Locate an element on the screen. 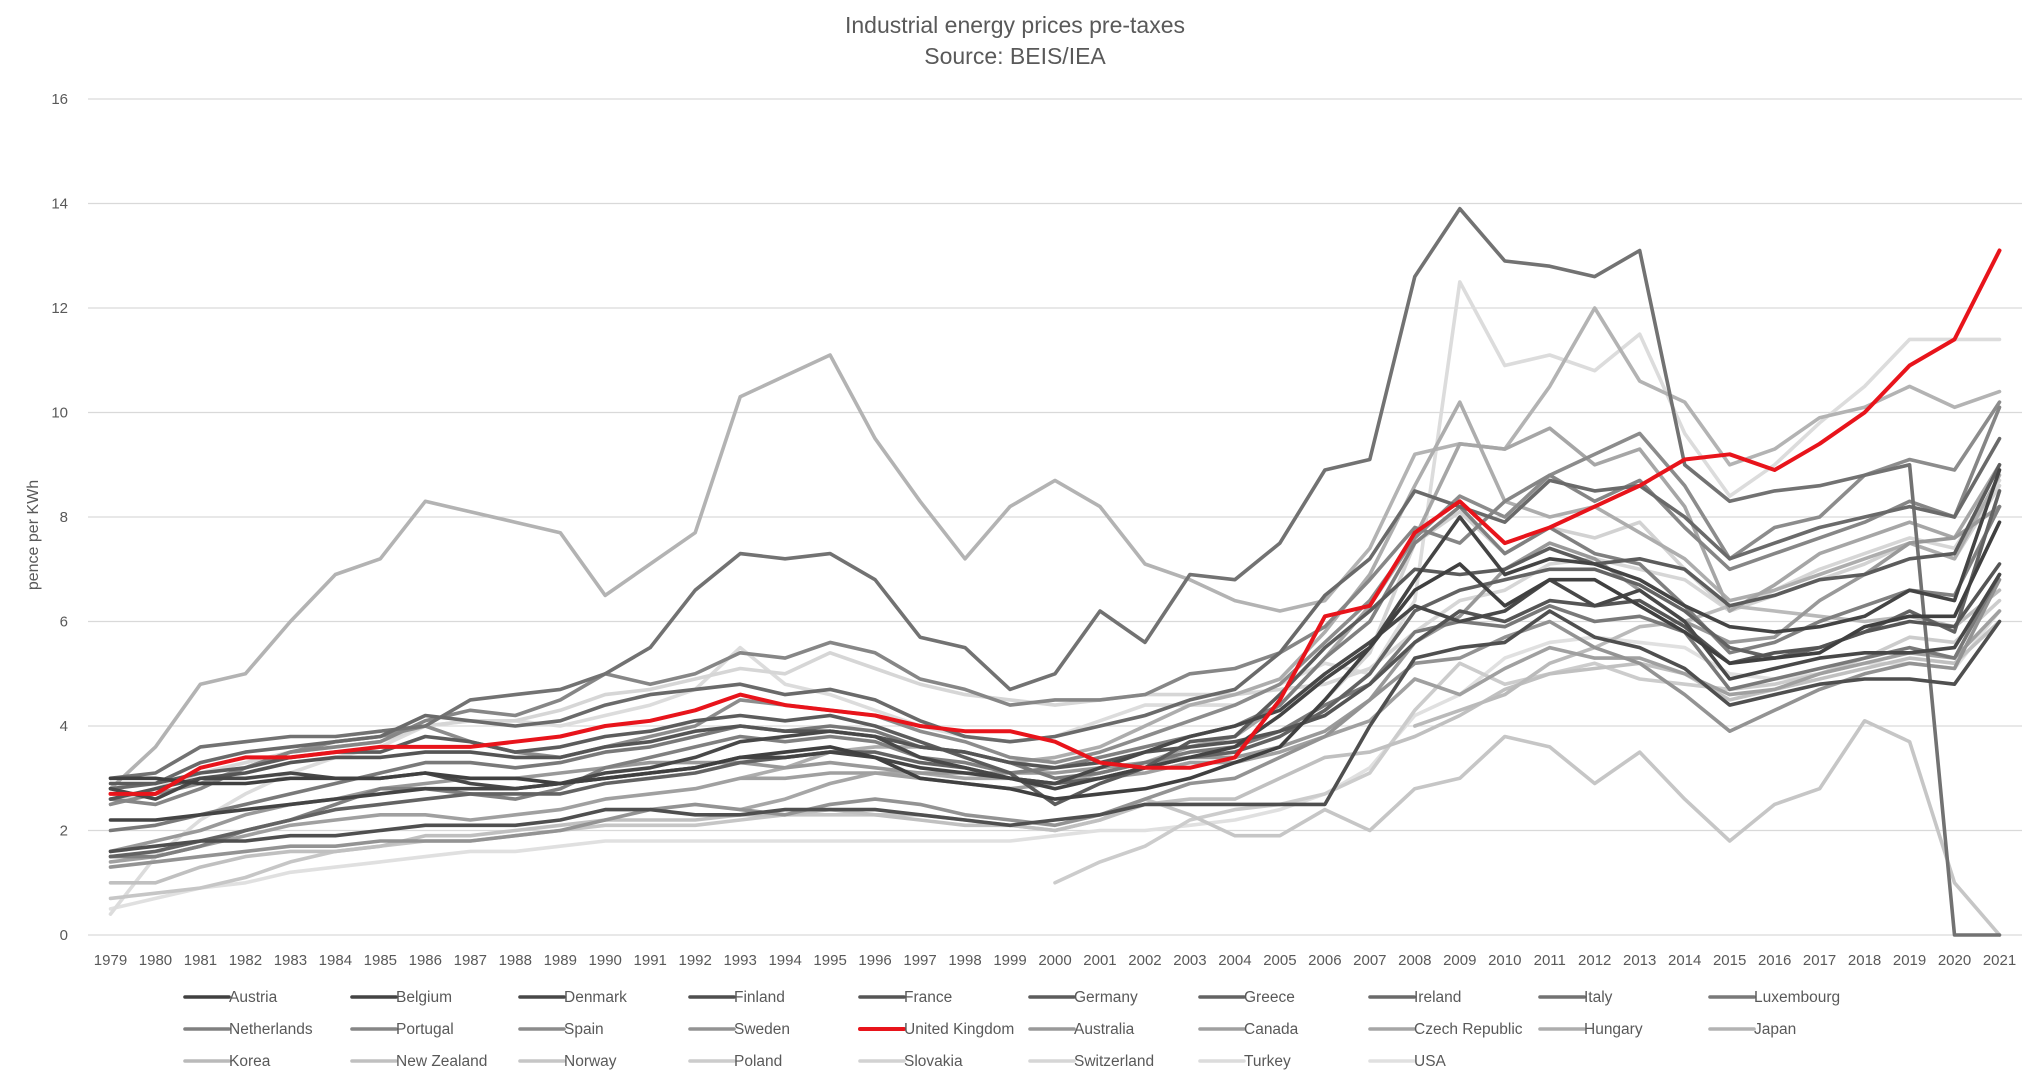  y-tick-label: 6 is located at coordinates (64, 622).